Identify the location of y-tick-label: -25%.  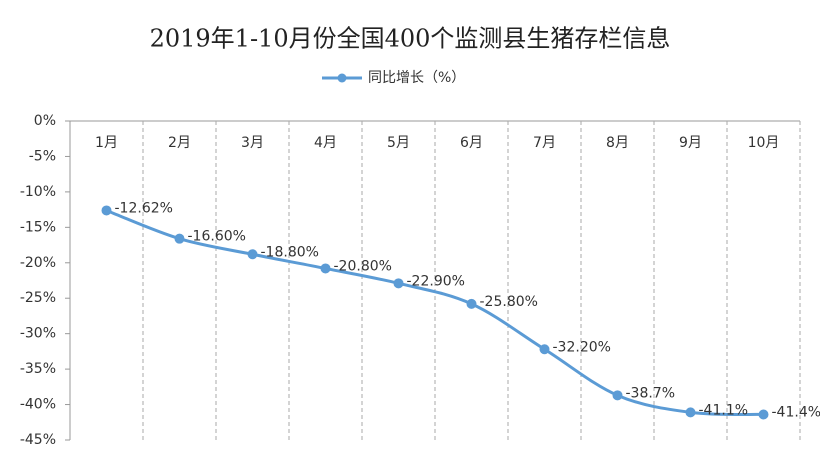
(38, 298).